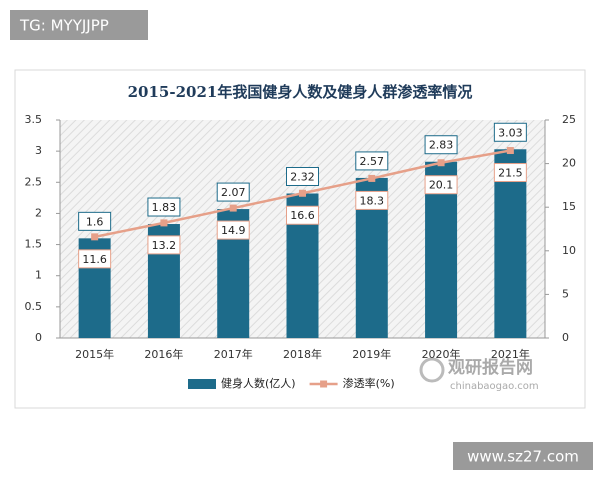  What do you see at coordinates (34, 119) in the screenshot?
I see `y-tick-label: 3.5` at bounding box center [34, 119].